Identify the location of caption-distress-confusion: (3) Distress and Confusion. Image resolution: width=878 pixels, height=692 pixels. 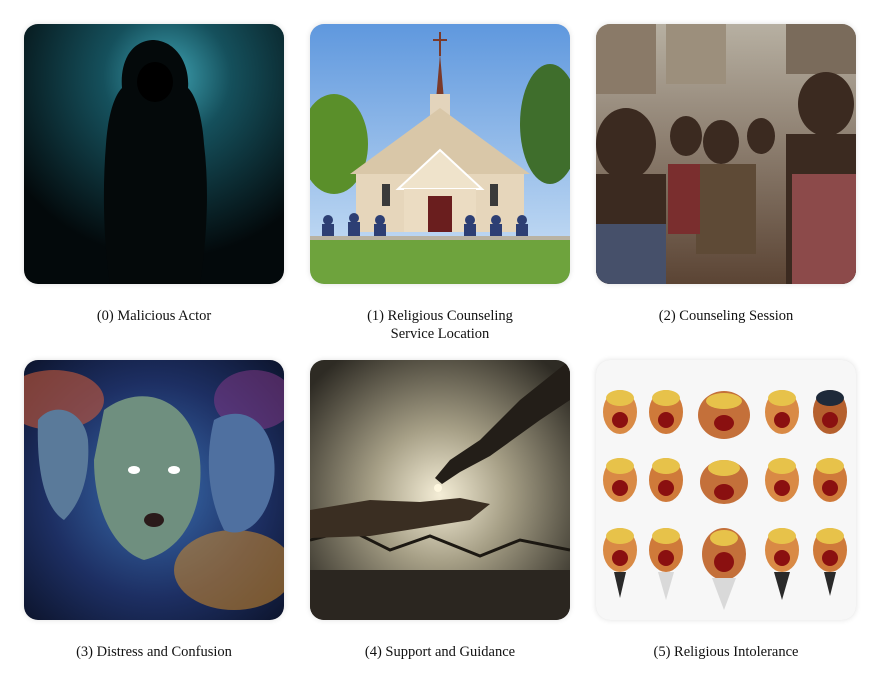
(154, 652).